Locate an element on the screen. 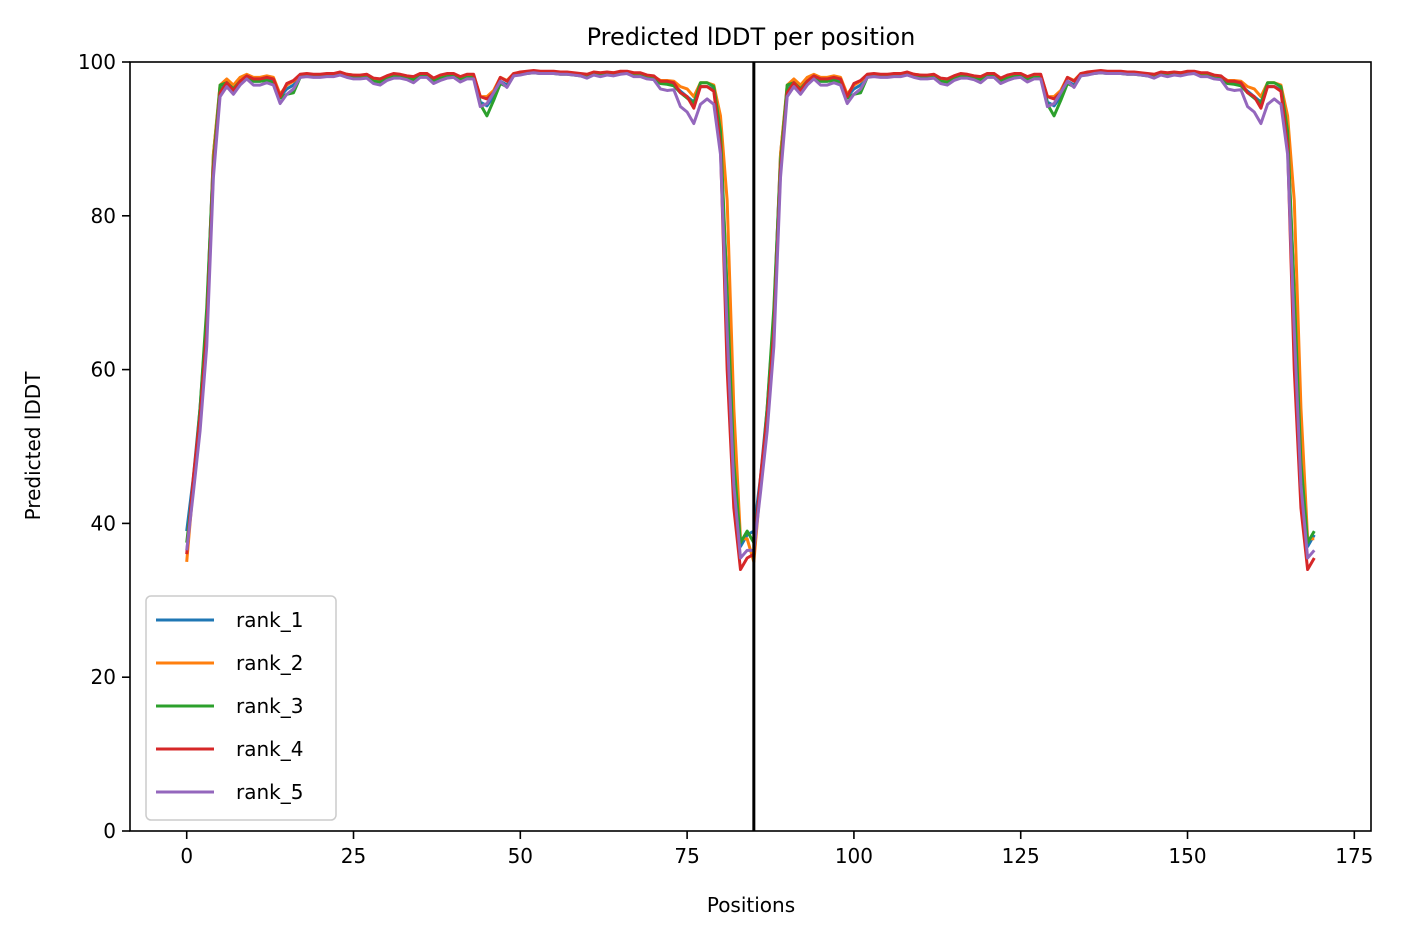 This screenshot has height=939, width=1401. legend-label-rank_1: rank_1 is located at coordinates (269, 620).